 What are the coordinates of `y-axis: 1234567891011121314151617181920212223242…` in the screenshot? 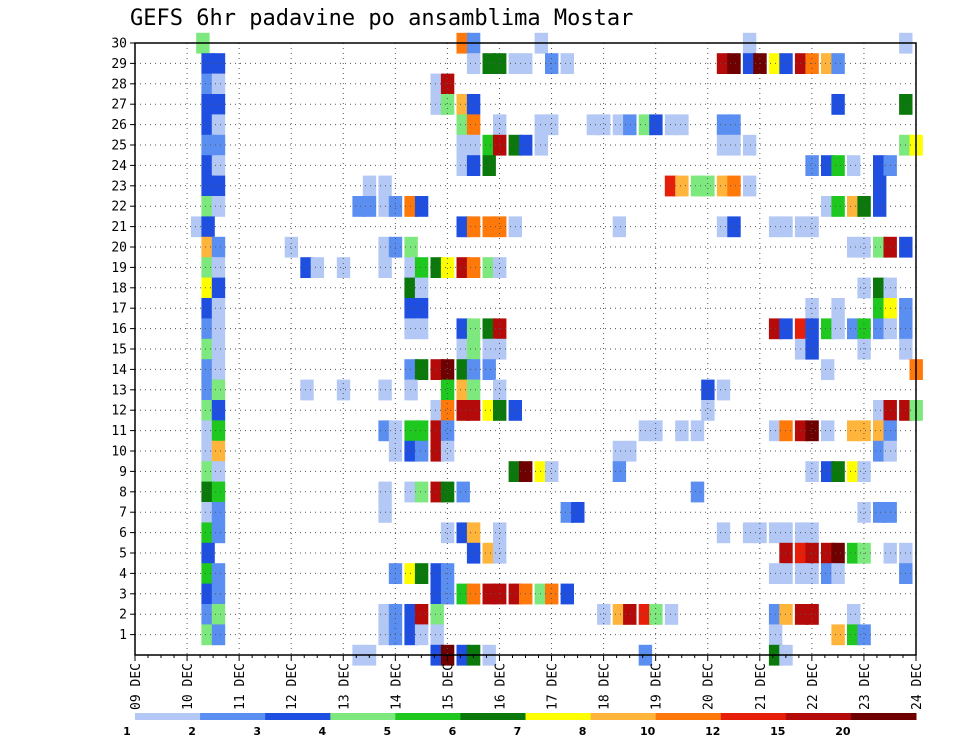 It's located at (123, 340).